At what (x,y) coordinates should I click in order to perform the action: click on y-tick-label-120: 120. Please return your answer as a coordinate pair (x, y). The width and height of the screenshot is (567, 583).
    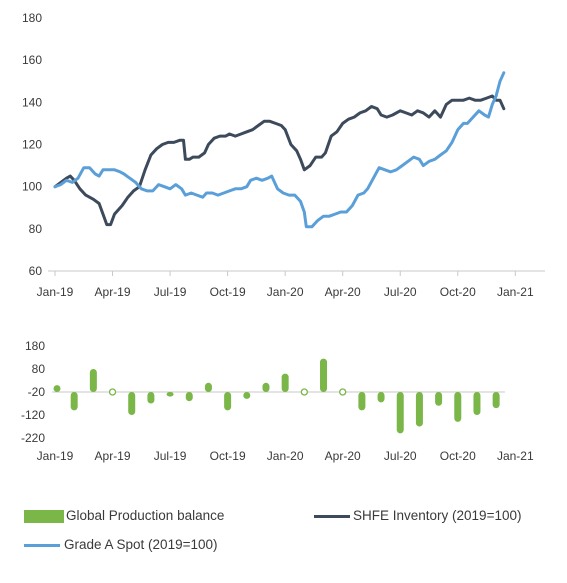
    Looking at the image, I should click on (32, 145).